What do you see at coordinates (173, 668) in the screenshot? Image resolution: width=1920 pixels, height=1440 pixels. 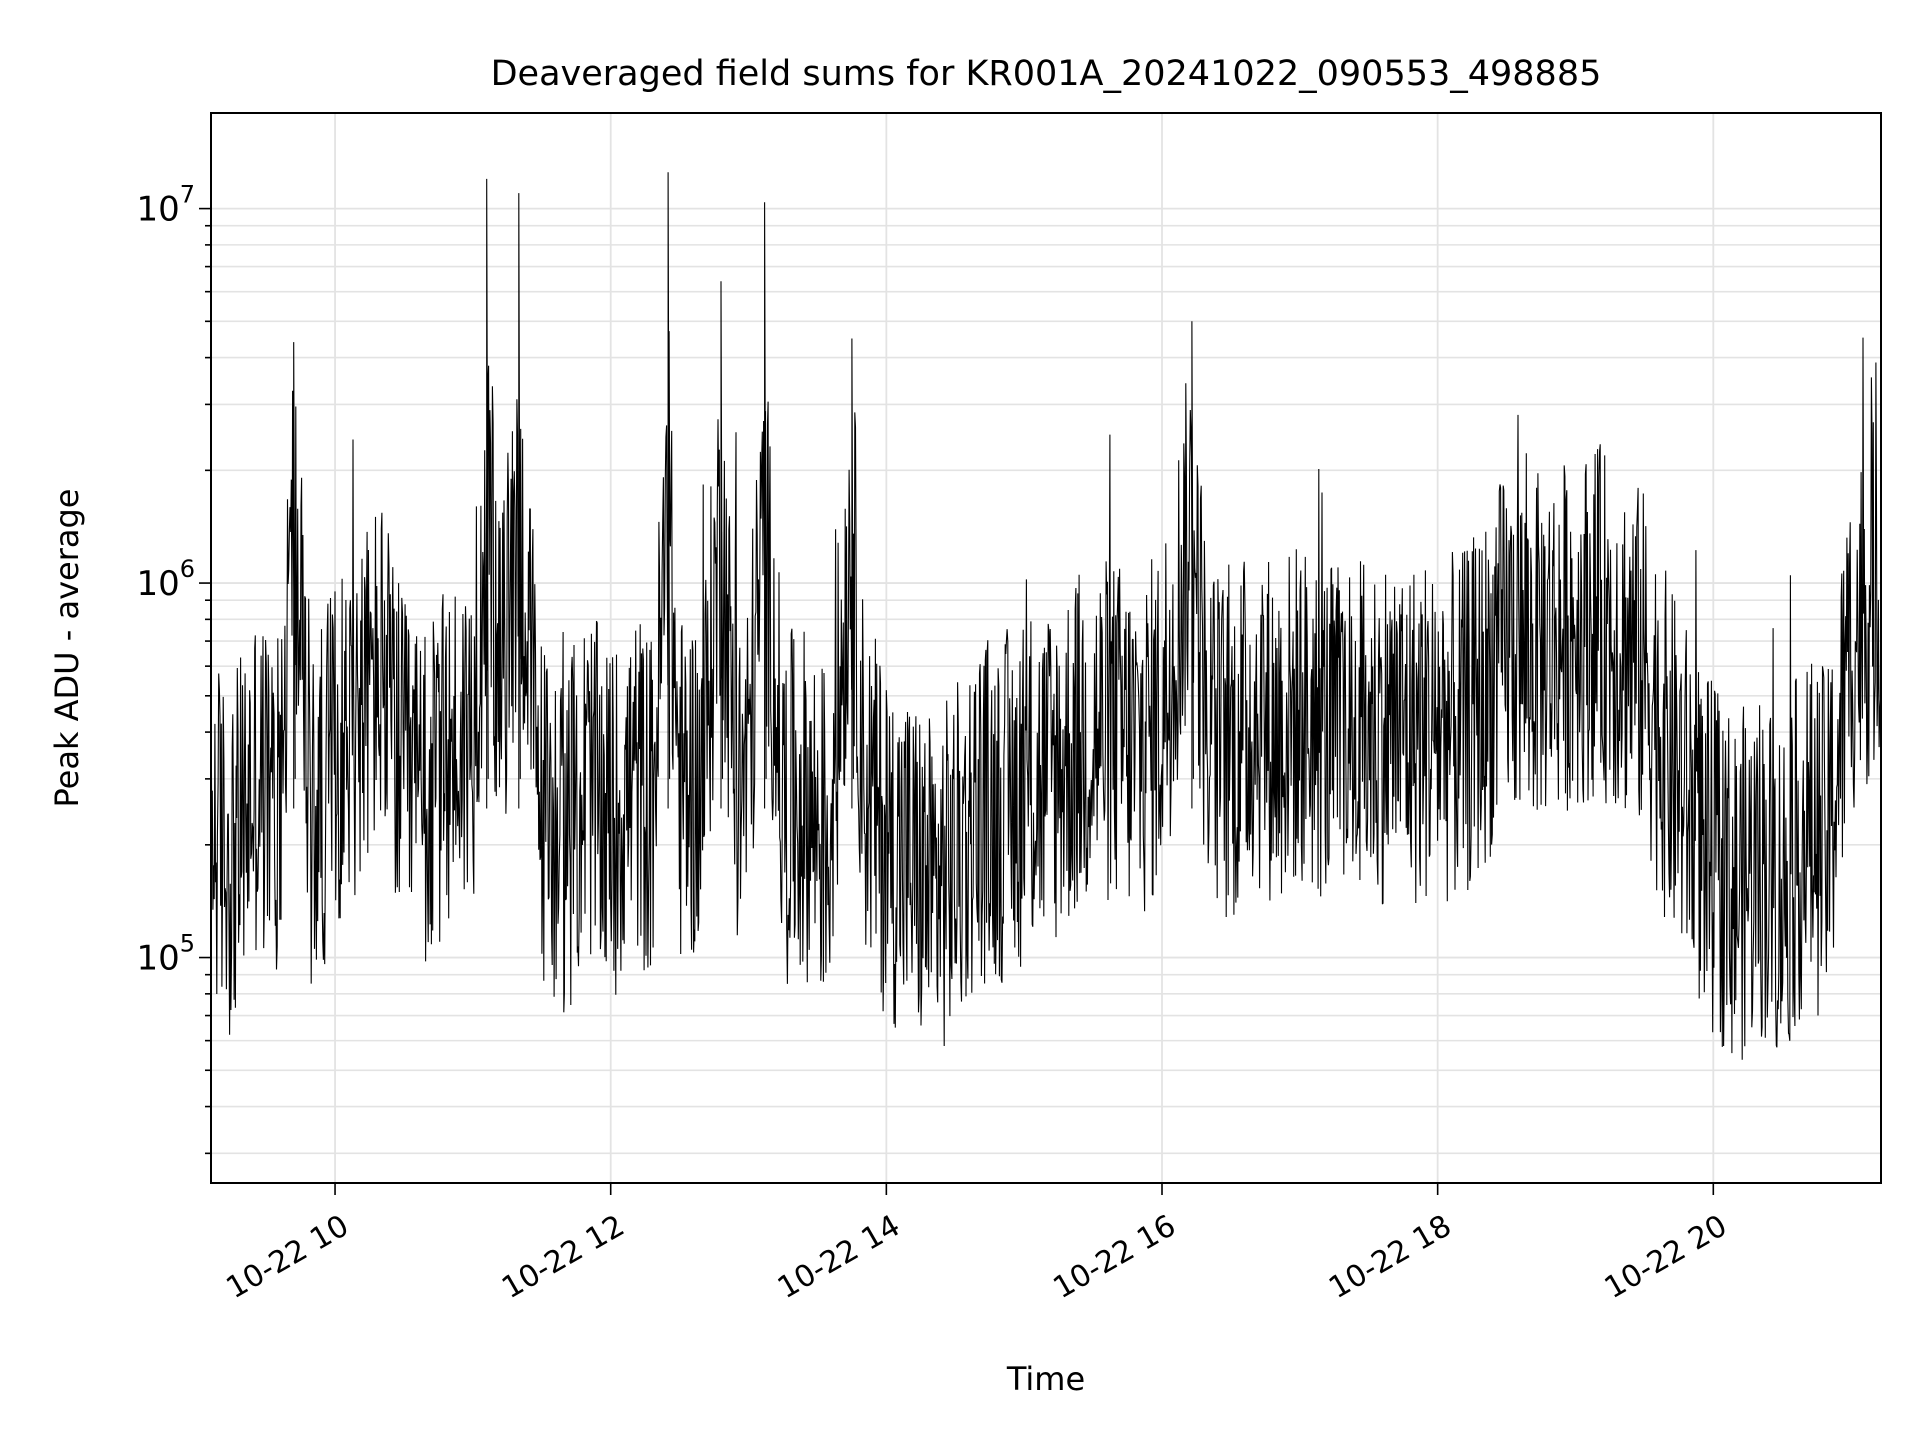 I see `y-axis-ticks: 10⁵ 10⁶ 10⁷` at bounding box center [173, 668].